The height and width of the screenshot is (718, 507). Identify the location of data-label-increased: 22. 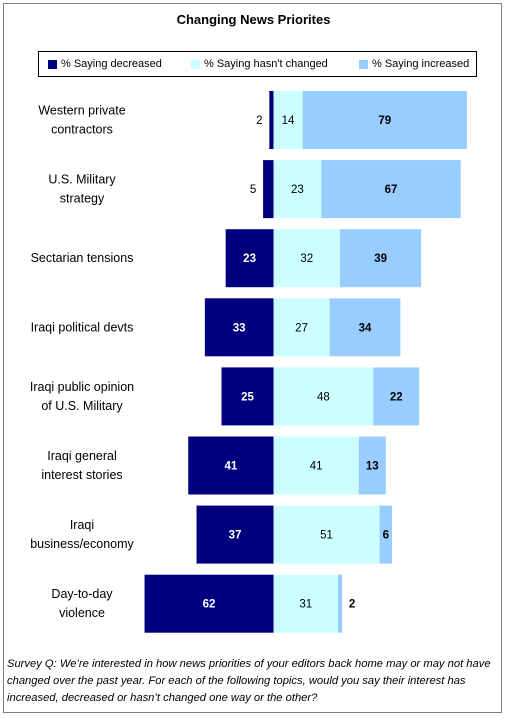
(396, 397).